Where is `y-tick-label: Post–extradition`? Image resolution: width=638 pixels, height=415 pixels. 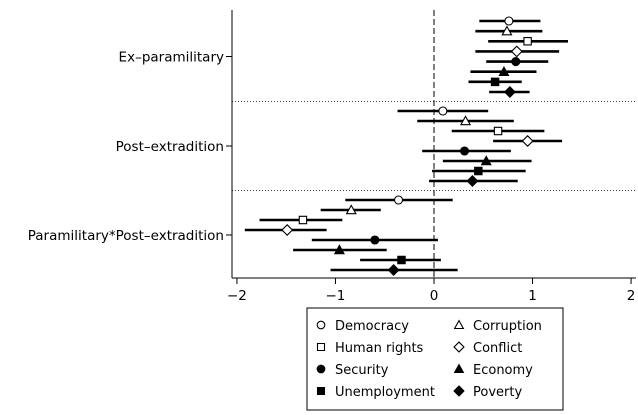
y-tick-label: Post–extradition is located at coordinates (170, 147).